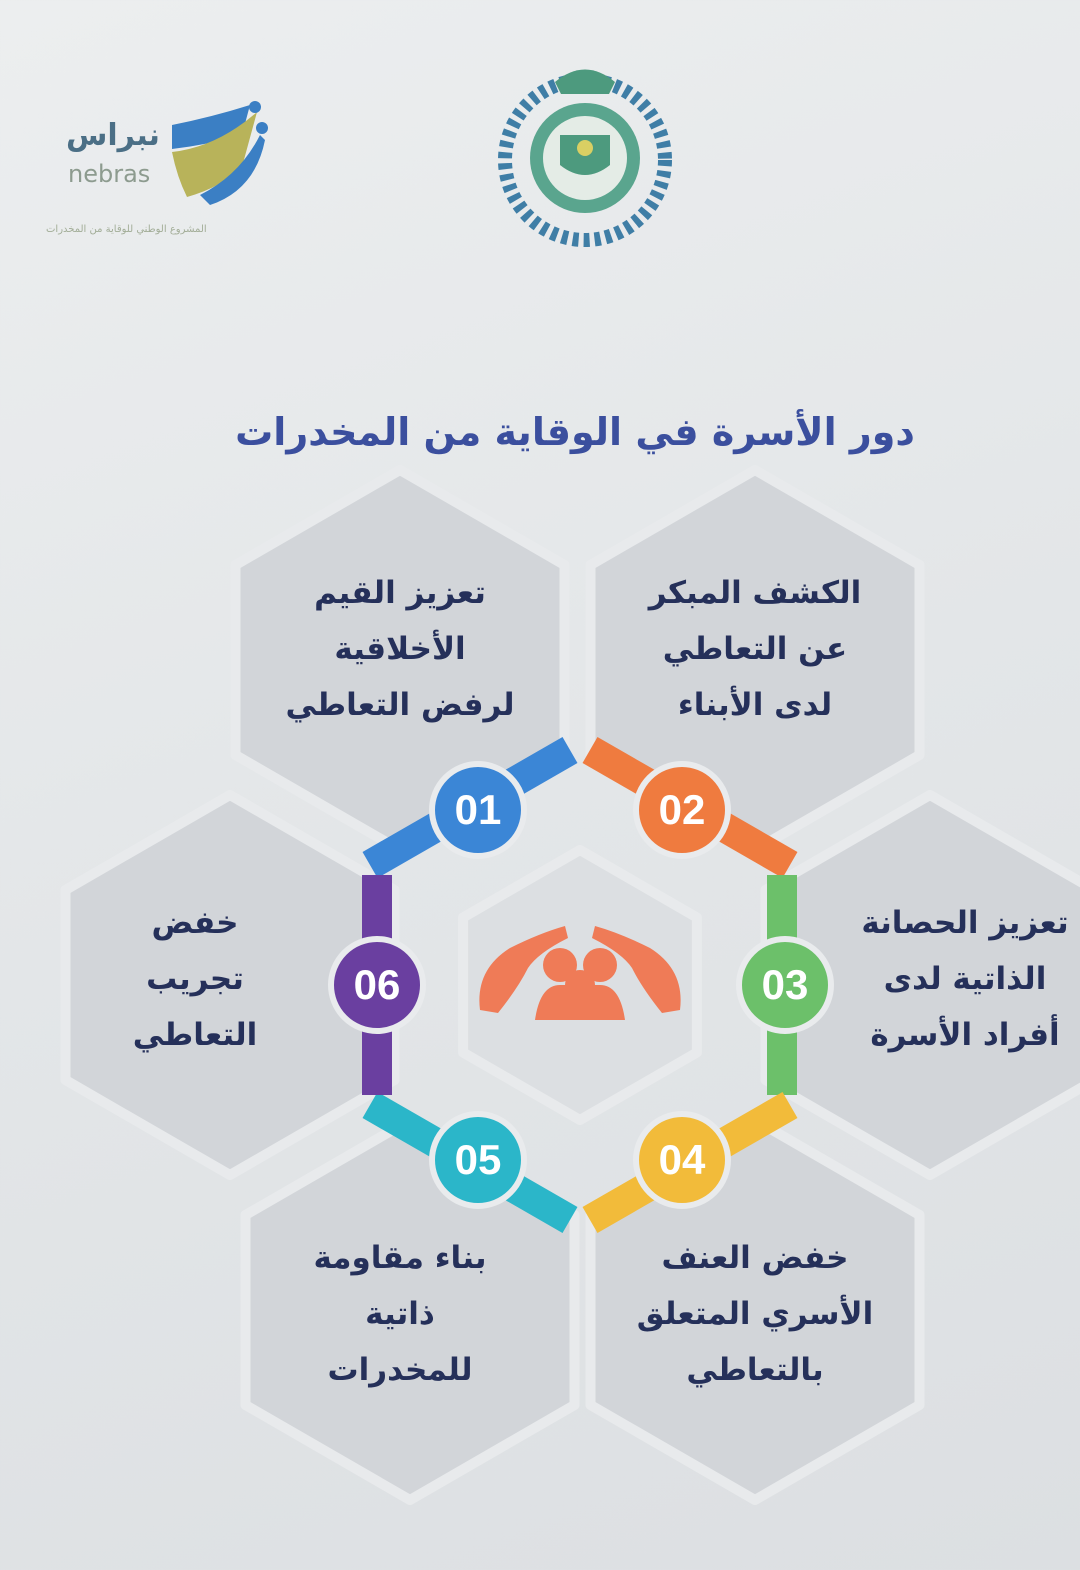 The width and height of the screenshot is (1080, 1570). What do you see at coordinates (575, 432) in the screenshot?
I see `page-title: دور الأسرة في الوقاية من المخدرات` at bounding box center [575, 432].